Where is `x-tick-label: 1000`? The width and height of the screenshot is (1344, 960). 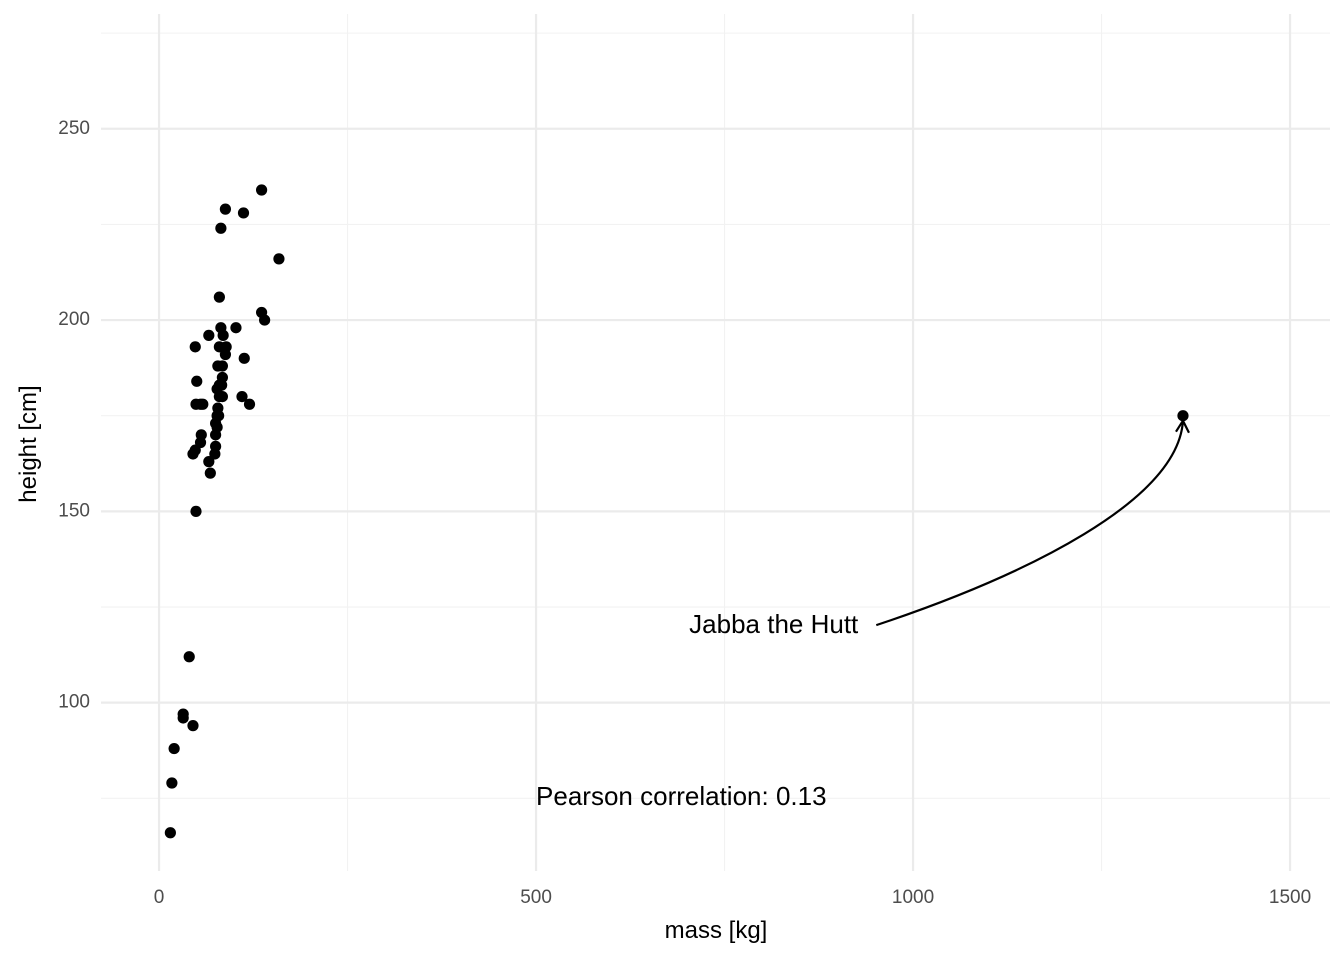
x-tick-label: 1000 is located at coordinates (913, 897).